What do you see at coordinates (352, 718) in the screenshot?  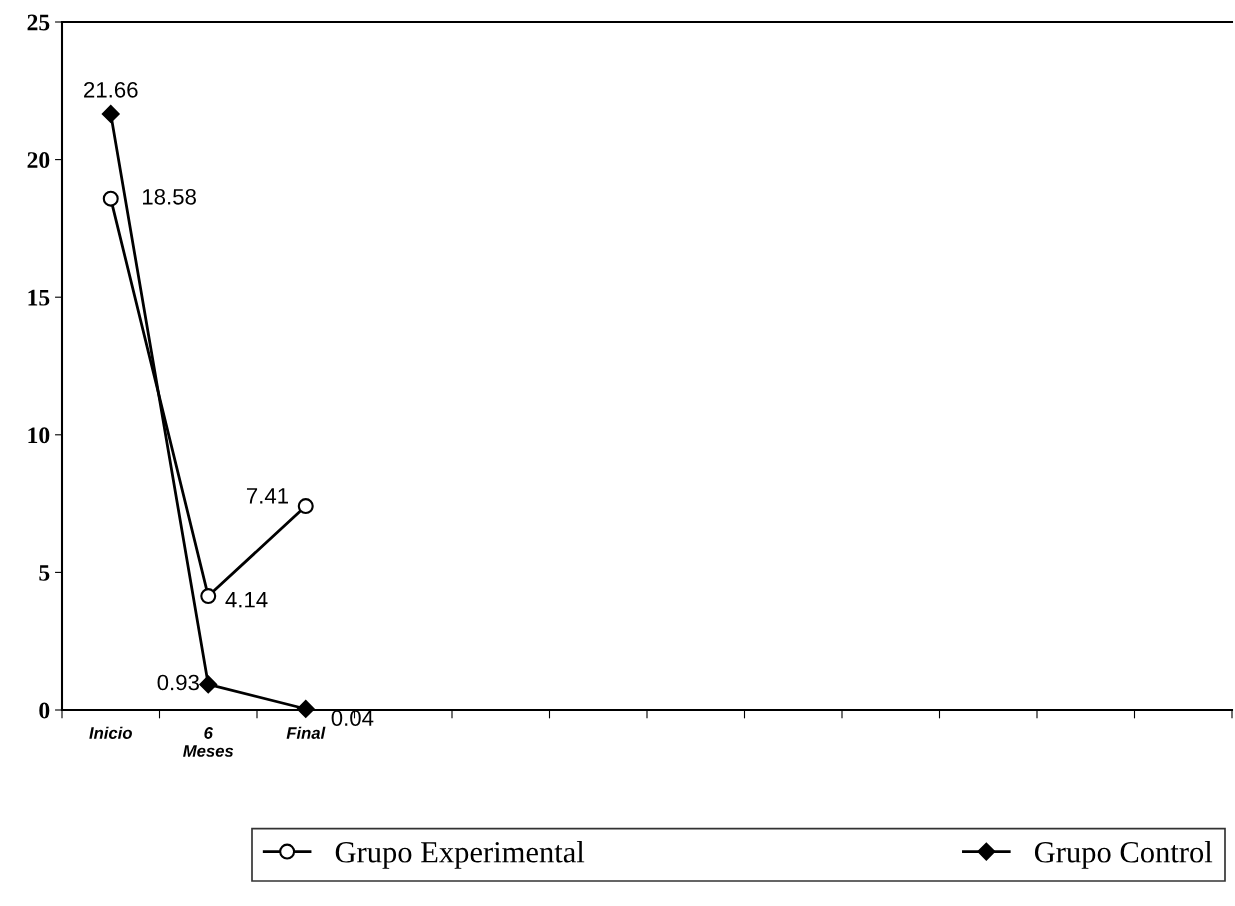 I see `data-label: 0.04` at bounding box center [352, 718].